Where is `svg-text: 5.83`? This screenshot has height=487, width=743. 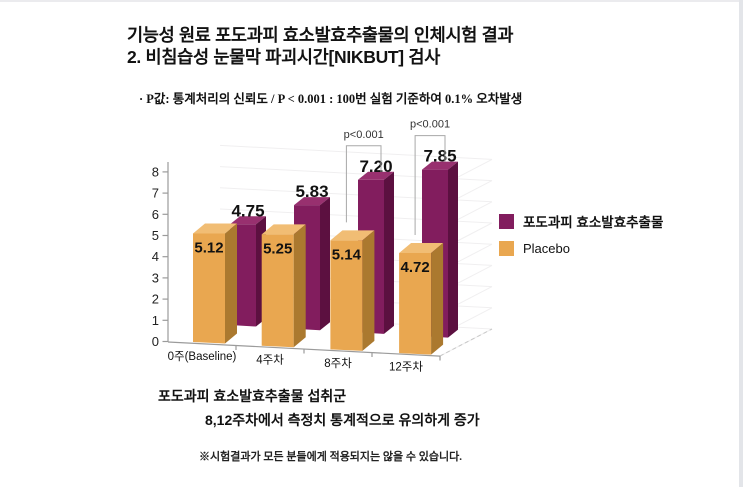 svg-text: 5.83 is located at coordinates (311, 191).